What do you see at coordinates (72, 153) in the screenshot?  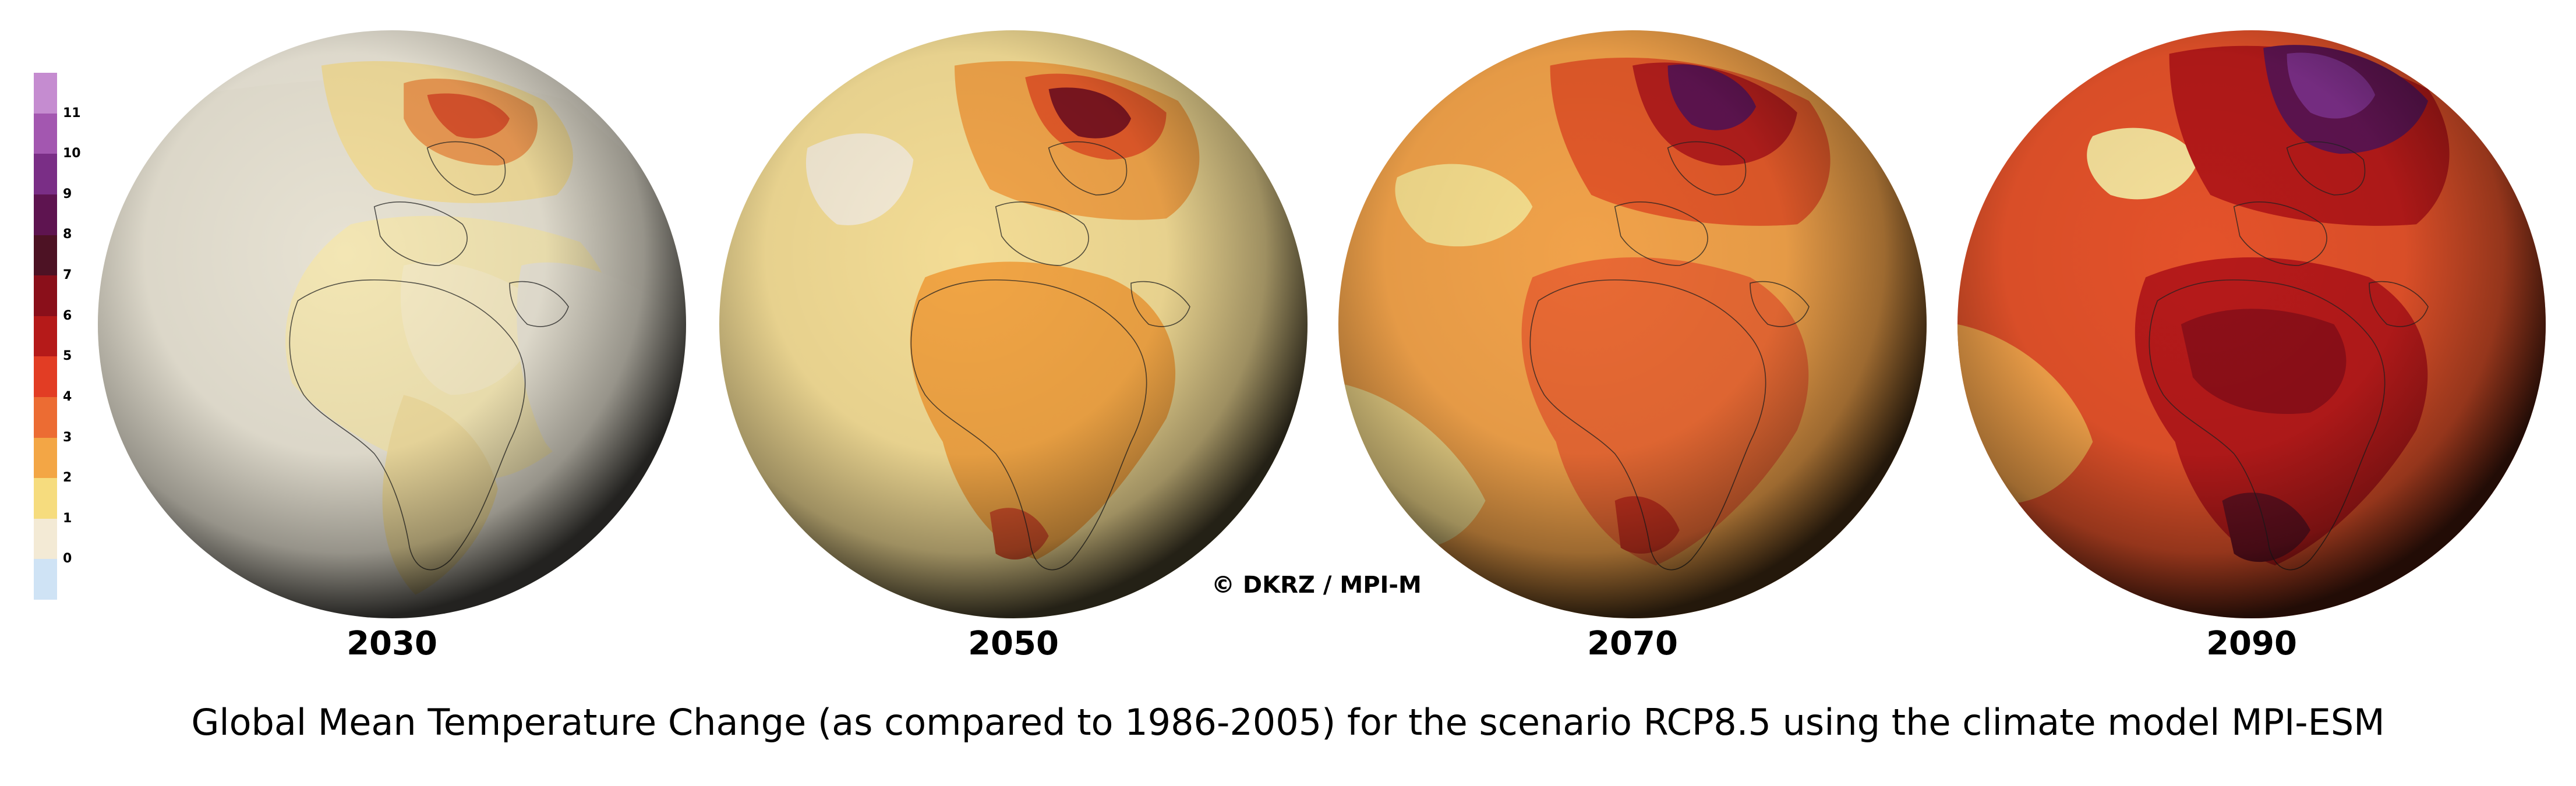 I see `legend-label-10: 10` at bounding box center [72, 153].